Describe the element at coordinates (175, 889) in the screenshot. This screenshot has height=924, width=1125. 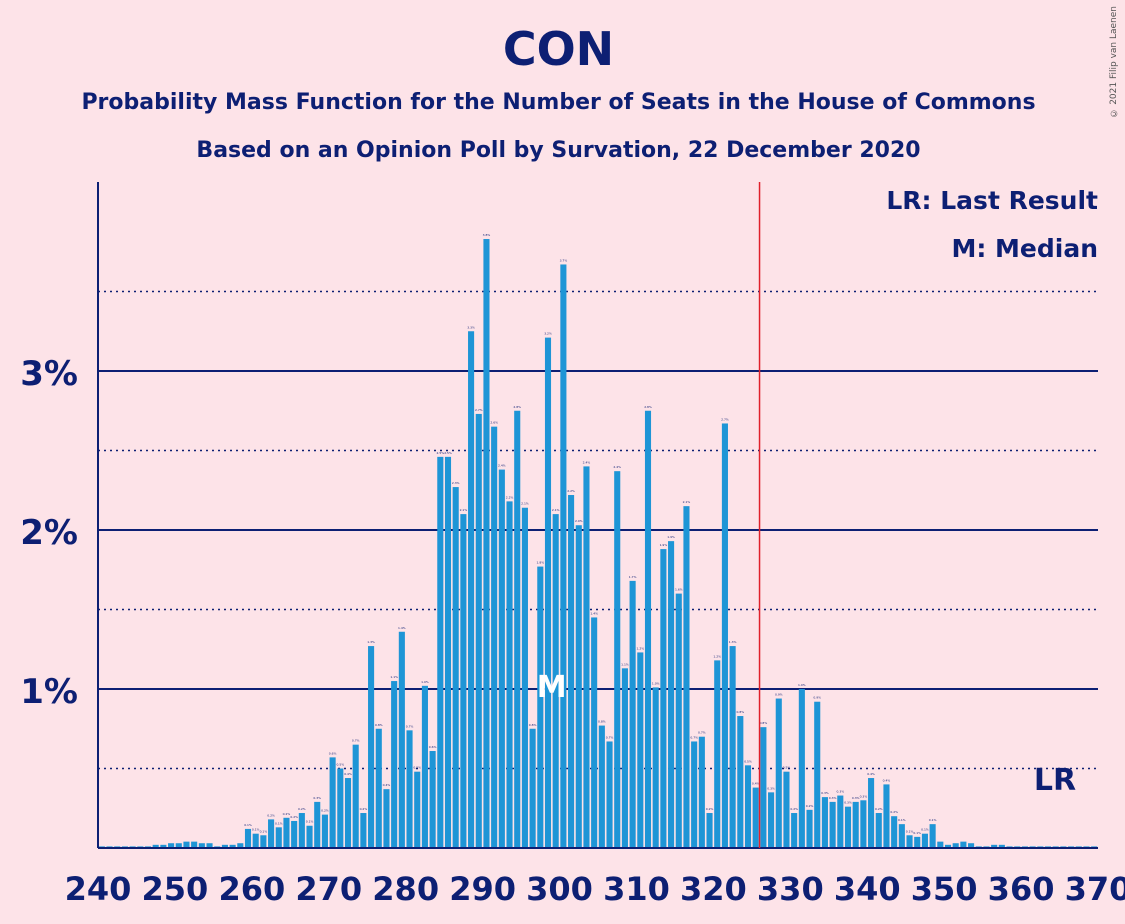
I see `x-tick-label: 250` at that location.